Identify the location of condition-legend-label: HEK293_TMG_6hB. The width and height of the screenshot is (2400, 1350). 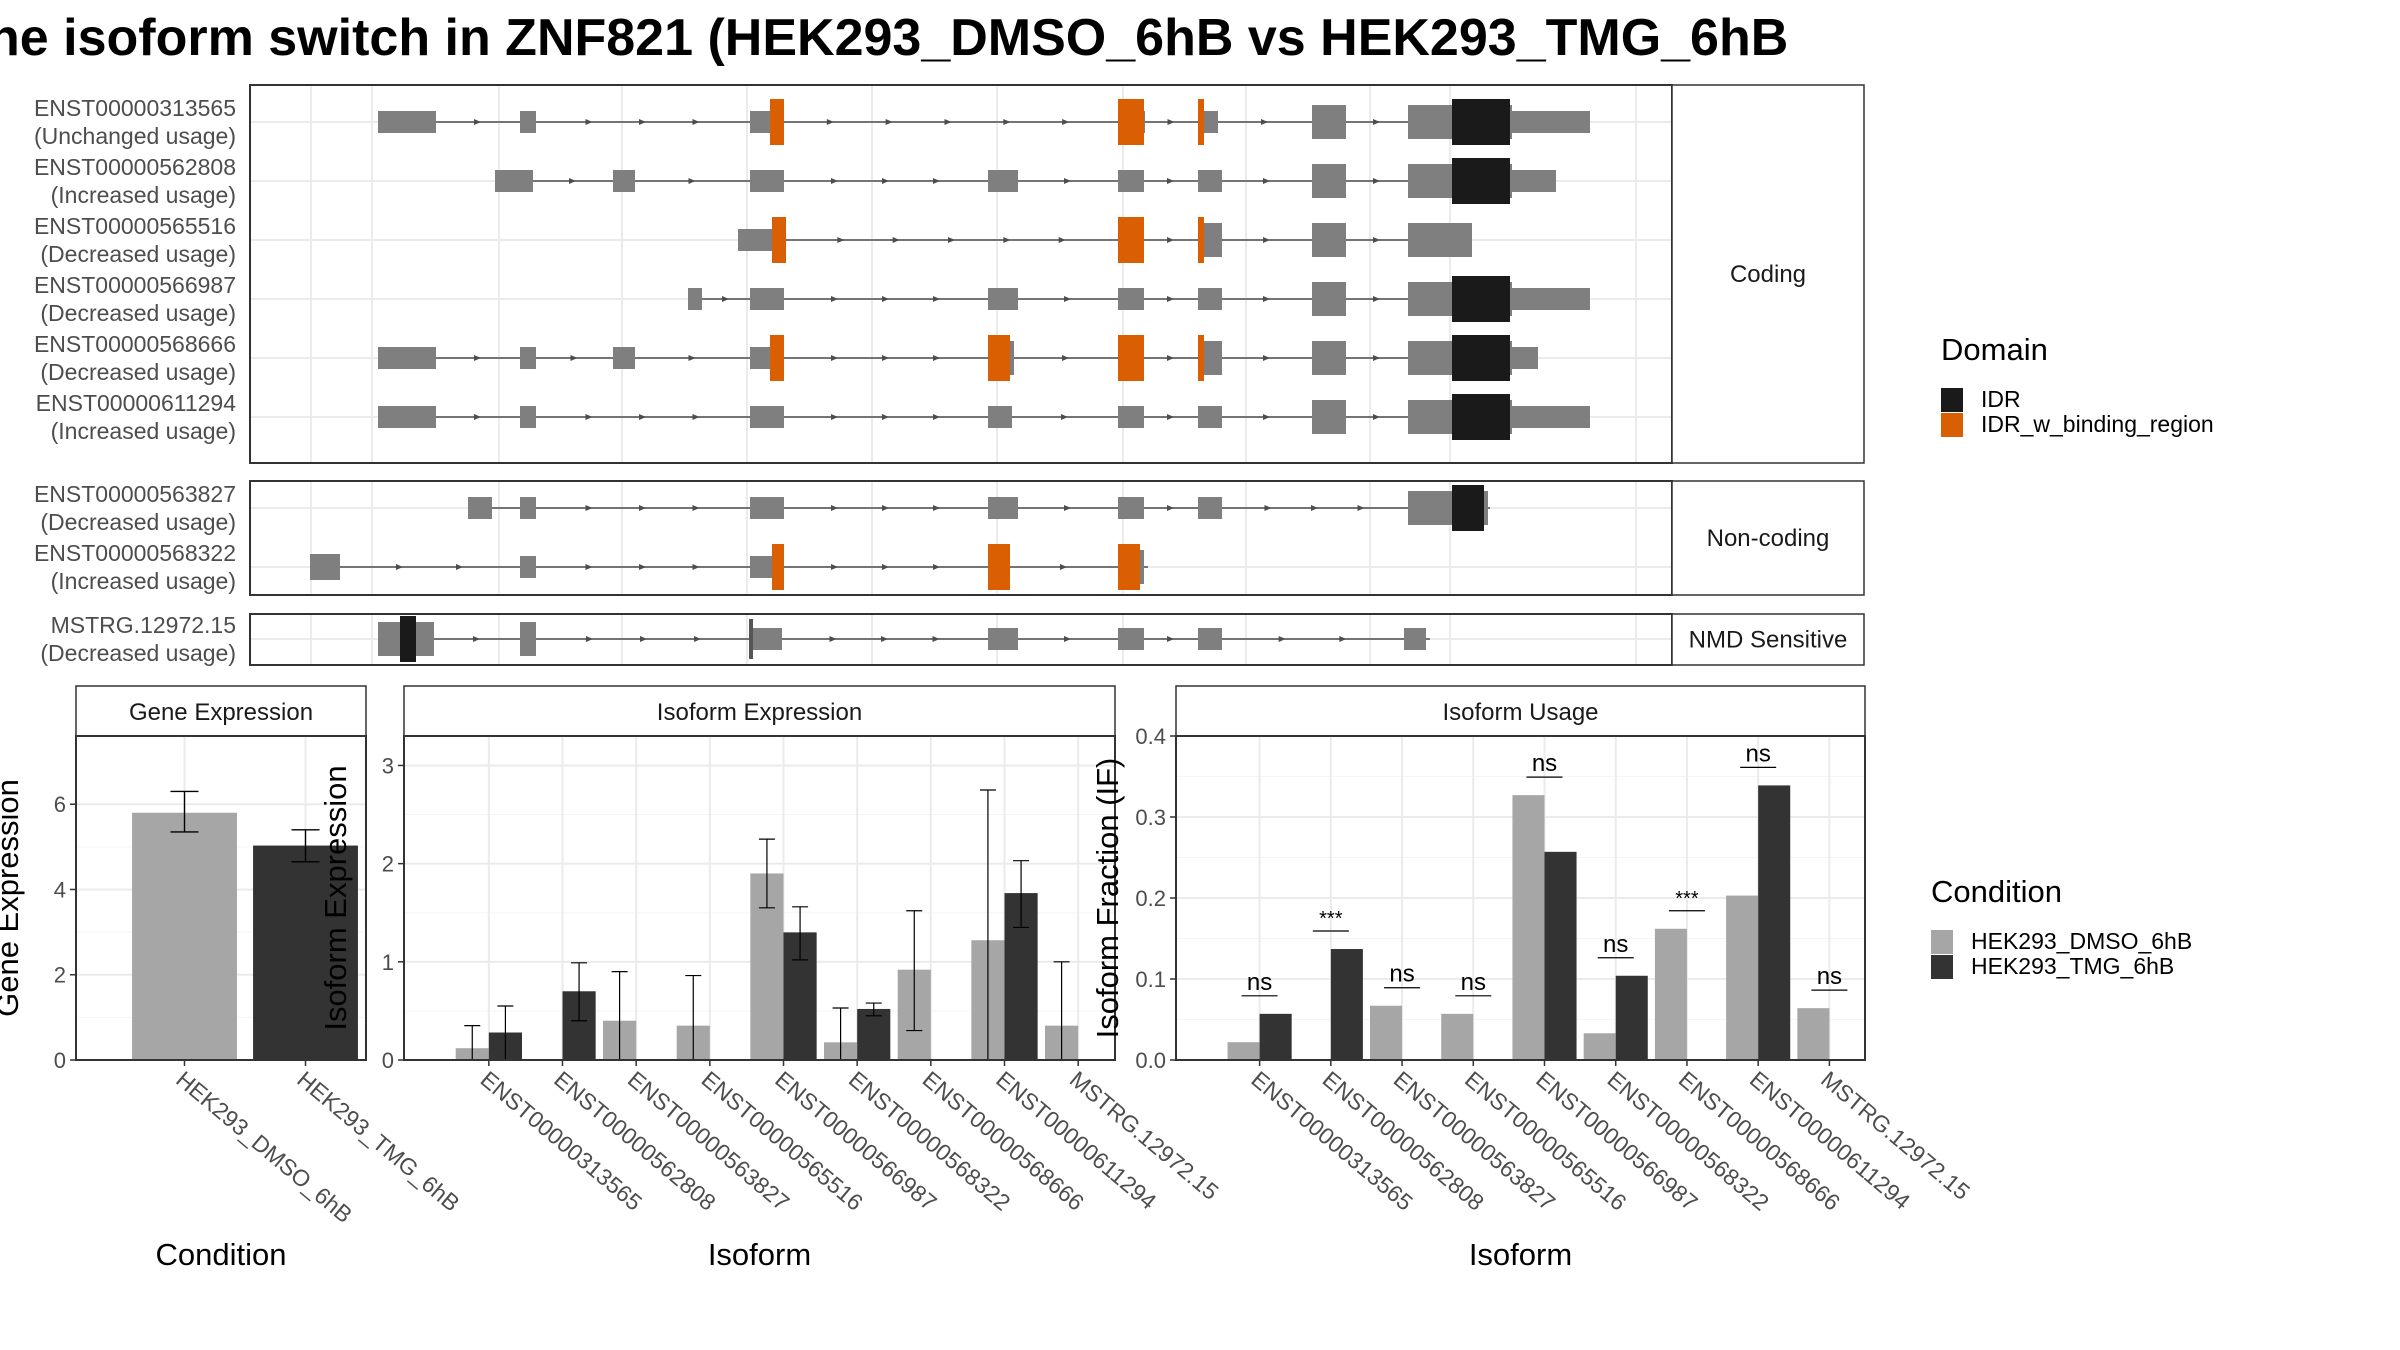
(2072, 966).